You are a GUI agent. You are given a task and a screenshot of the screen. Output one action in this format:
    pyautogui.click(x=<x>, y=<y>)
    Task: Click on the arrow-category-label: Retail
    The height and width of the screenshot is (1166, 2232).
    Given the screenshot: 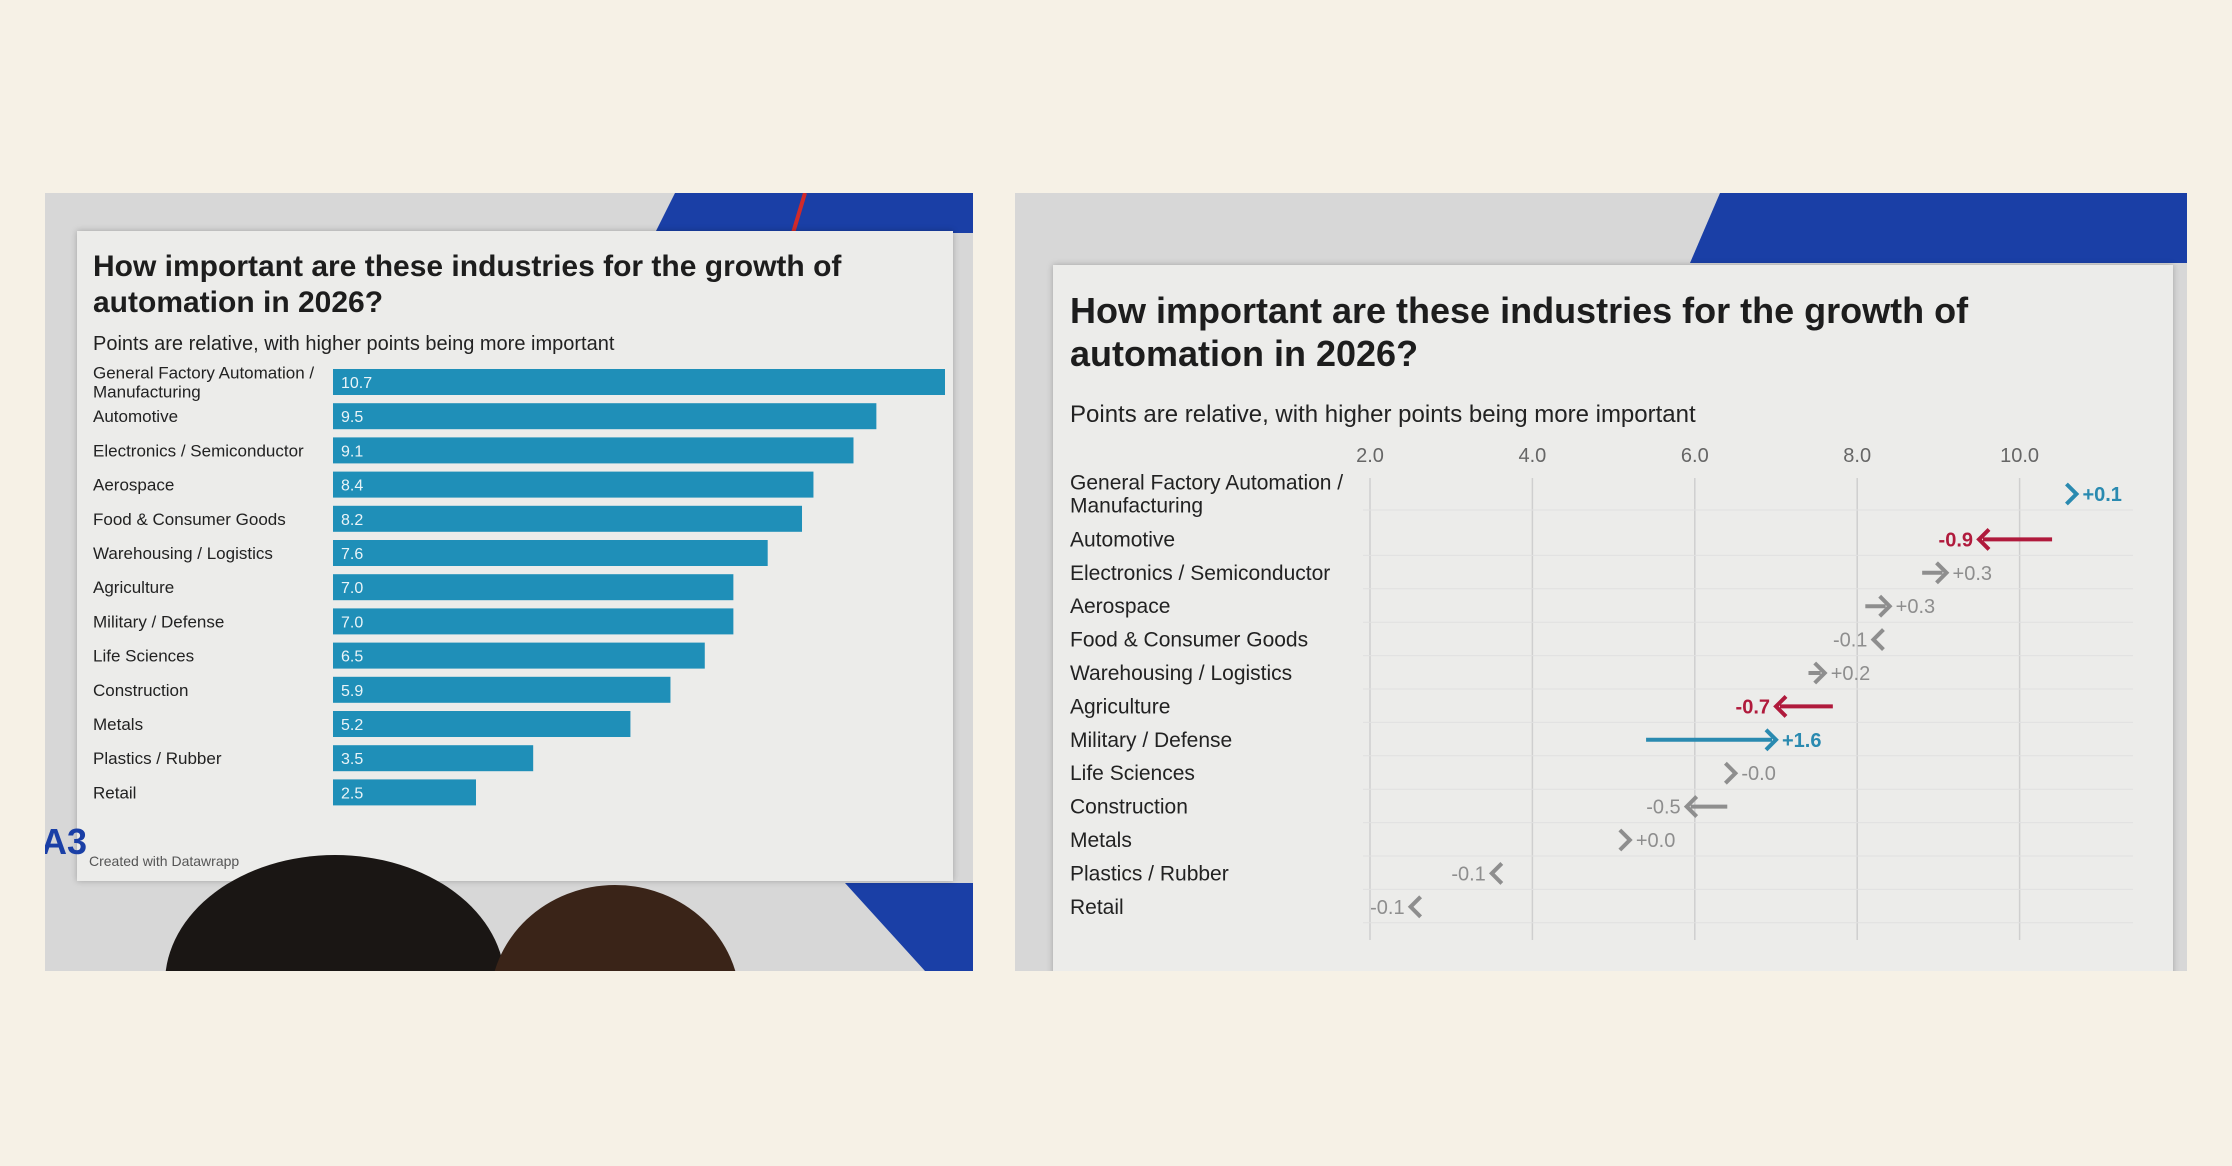 What is the action you would take?
    pyautogui.click(x=1097, y=907)
    